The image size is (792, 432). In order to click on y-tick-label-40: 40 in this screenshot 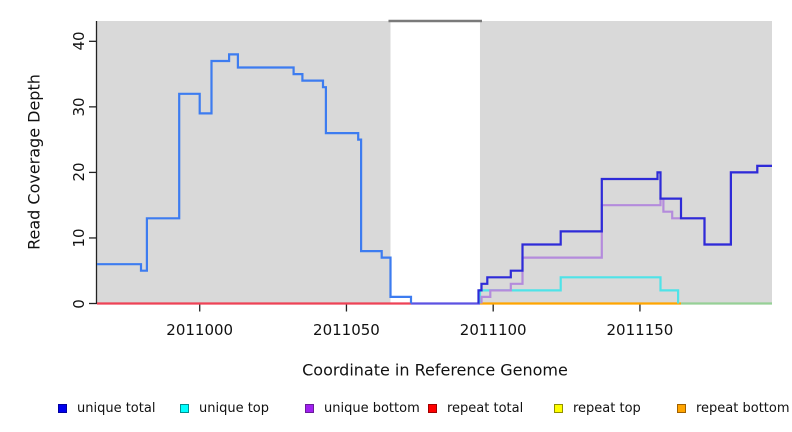, I will do `click(79, 41)`.